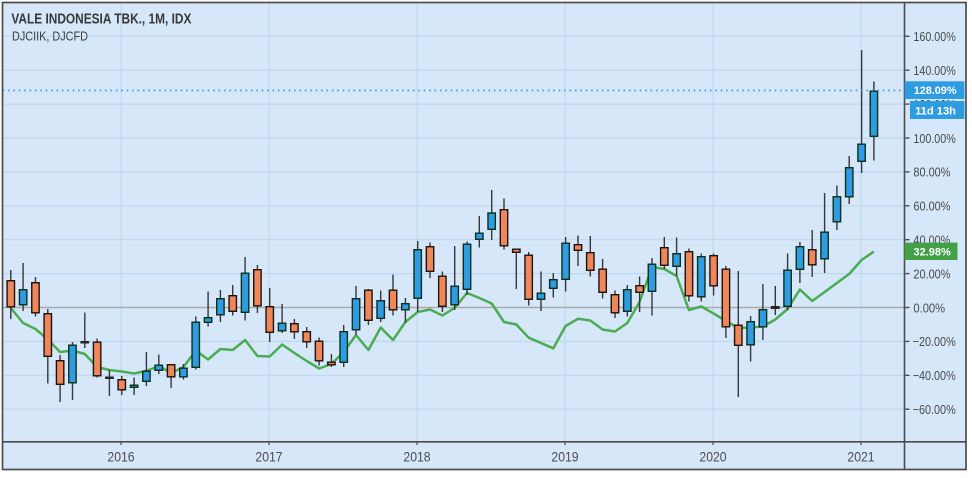 Image resolution: width=972 pixels, height=478 pixels. I want to click on svg-text: 0.00%, so click(929, 307).